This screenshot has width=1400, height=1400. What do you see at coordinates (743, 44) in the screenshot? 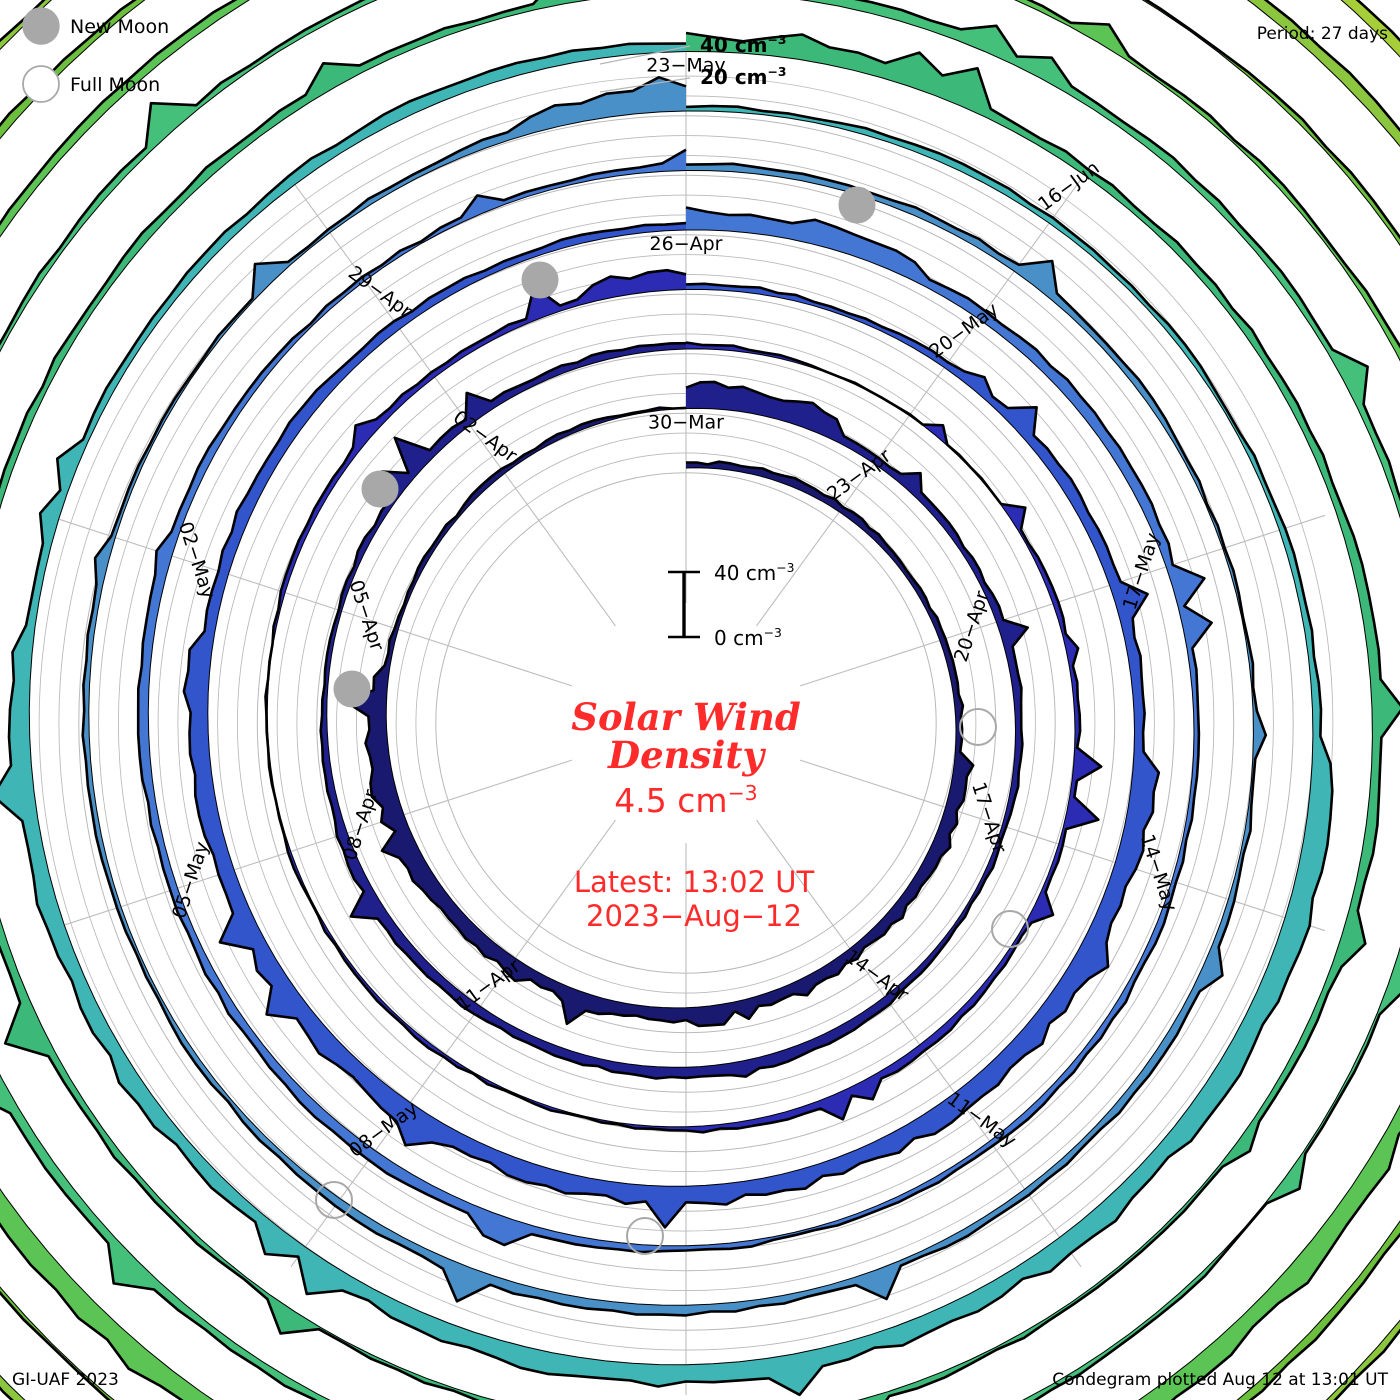
I see `outer-scale-40: 40 cm−3` at bounding box center [743, 44].